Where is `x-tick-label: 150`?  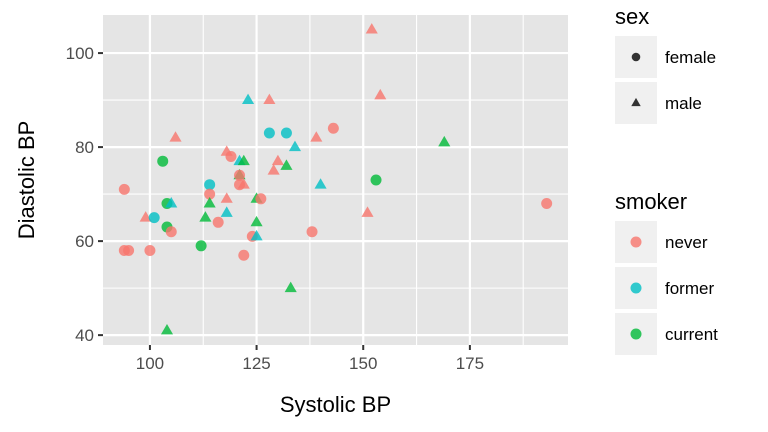
x-tick-label: 150 is located at coordinates (363, 363).